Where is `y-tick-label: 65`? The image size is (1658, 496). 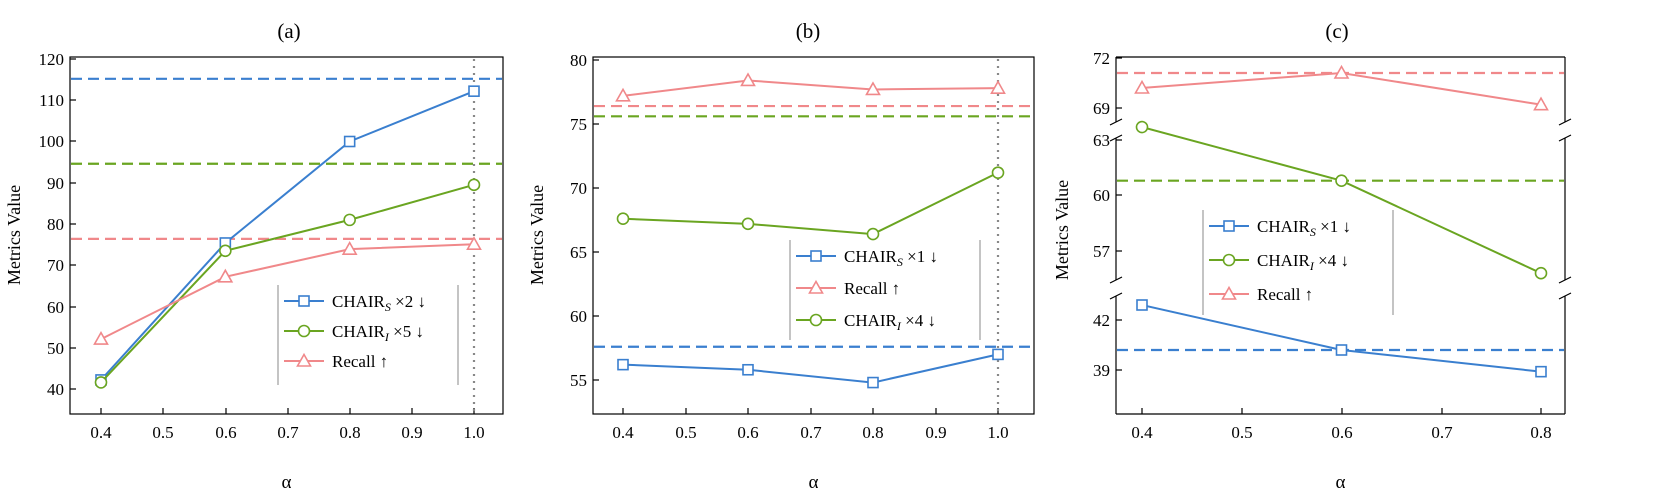 y-tick-label: 65 is located at coordinates (578, 252).